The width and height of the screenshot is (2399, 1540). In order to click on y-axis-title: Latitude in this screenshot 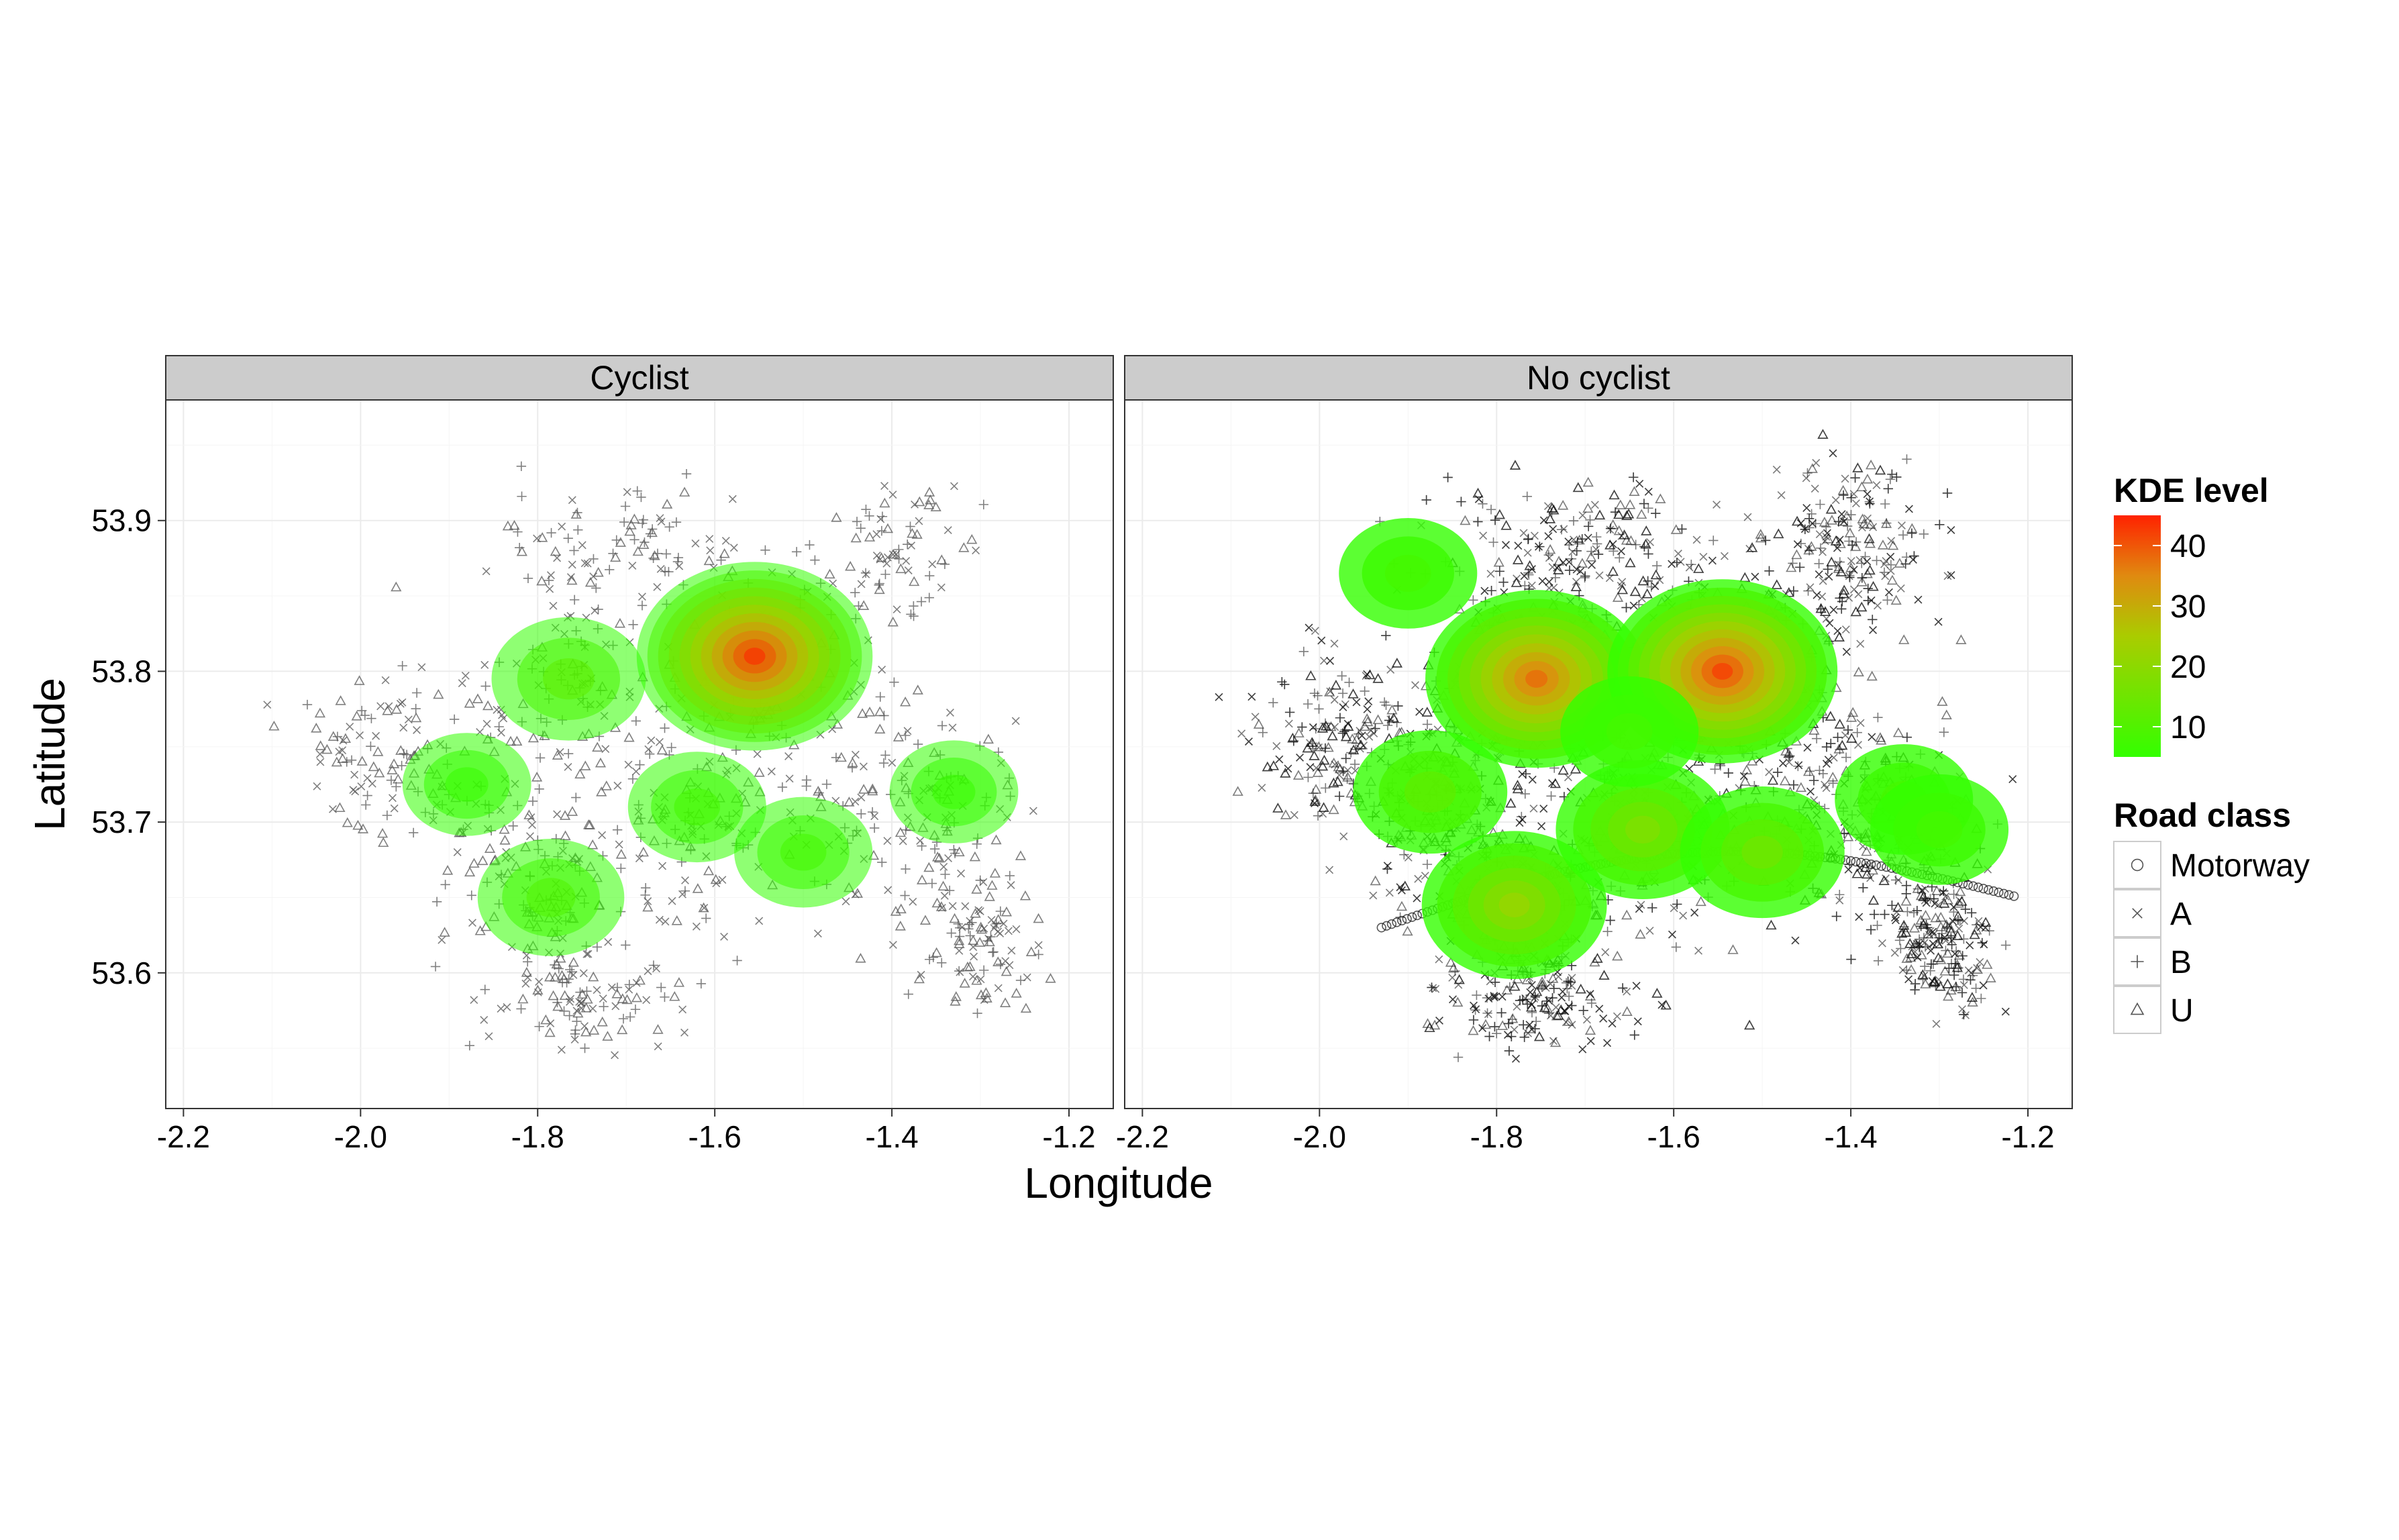, I will do `click(49, 754)`.